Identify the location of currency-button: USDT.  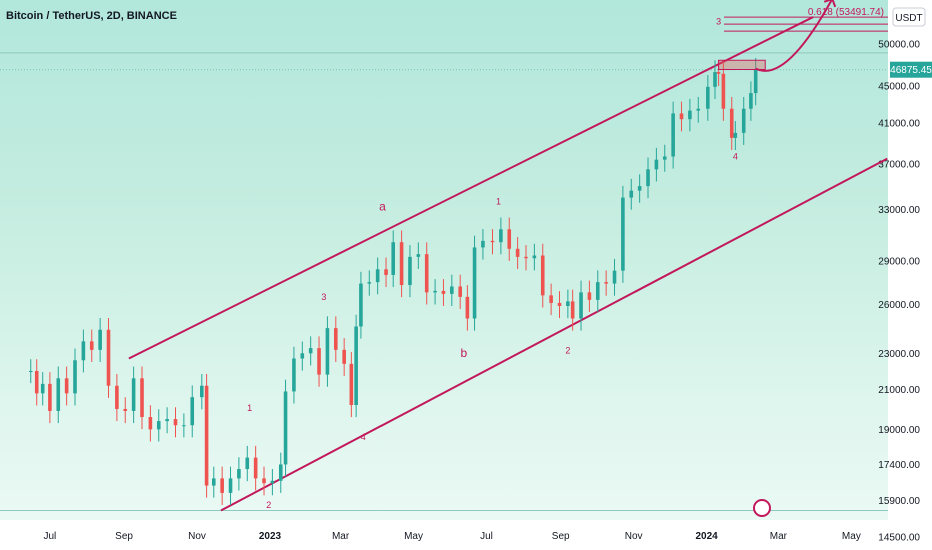
(909, 17).